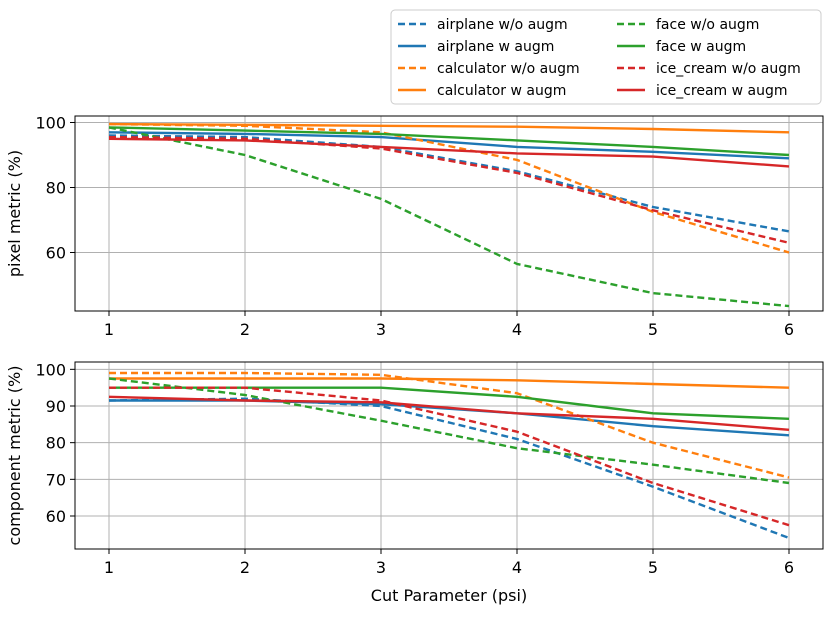 Image resolution: width=830 pixels, height=618 pixels. What do you see at coordinates (501, 91) in the screenshot?
I see `legend-label: calculator w augm` at bounding box center [501, 91].